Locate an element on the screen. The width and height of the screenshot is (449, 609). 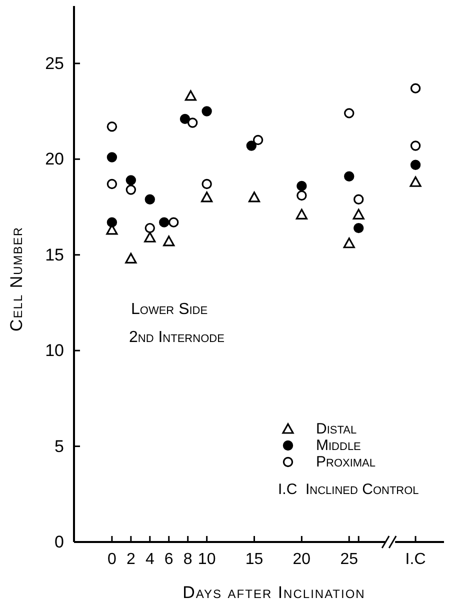
x-axis-title: Days after Inclination is located at coordinates (274, 592).